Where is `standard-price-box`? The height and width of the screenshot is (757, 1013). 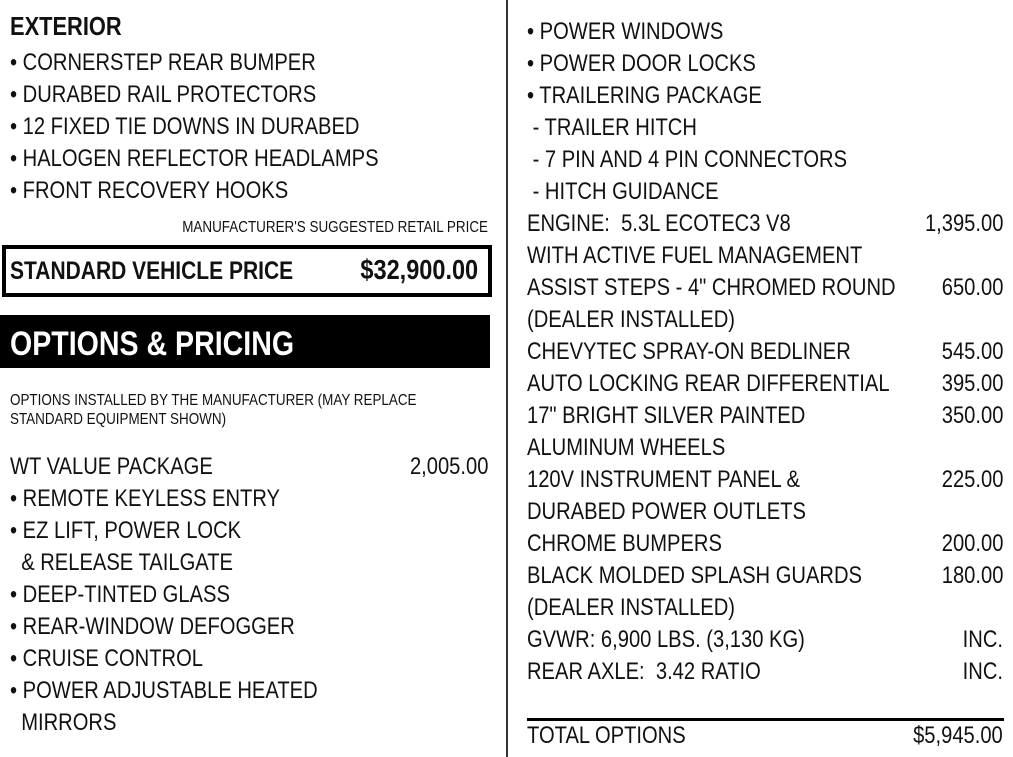 standard-price-box is located at coordinates (247, 271).